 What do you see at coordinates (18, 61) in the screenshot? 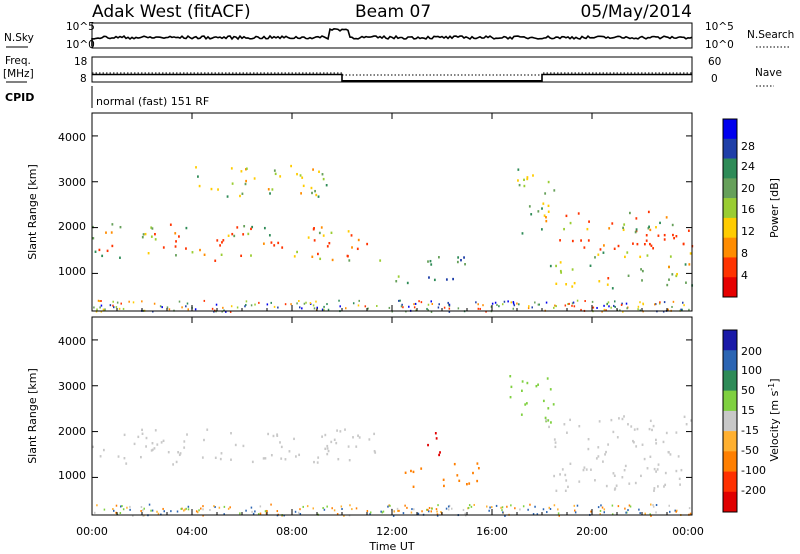
I see `freq-label-line1: Freq.` at bounding box center [18, 61].